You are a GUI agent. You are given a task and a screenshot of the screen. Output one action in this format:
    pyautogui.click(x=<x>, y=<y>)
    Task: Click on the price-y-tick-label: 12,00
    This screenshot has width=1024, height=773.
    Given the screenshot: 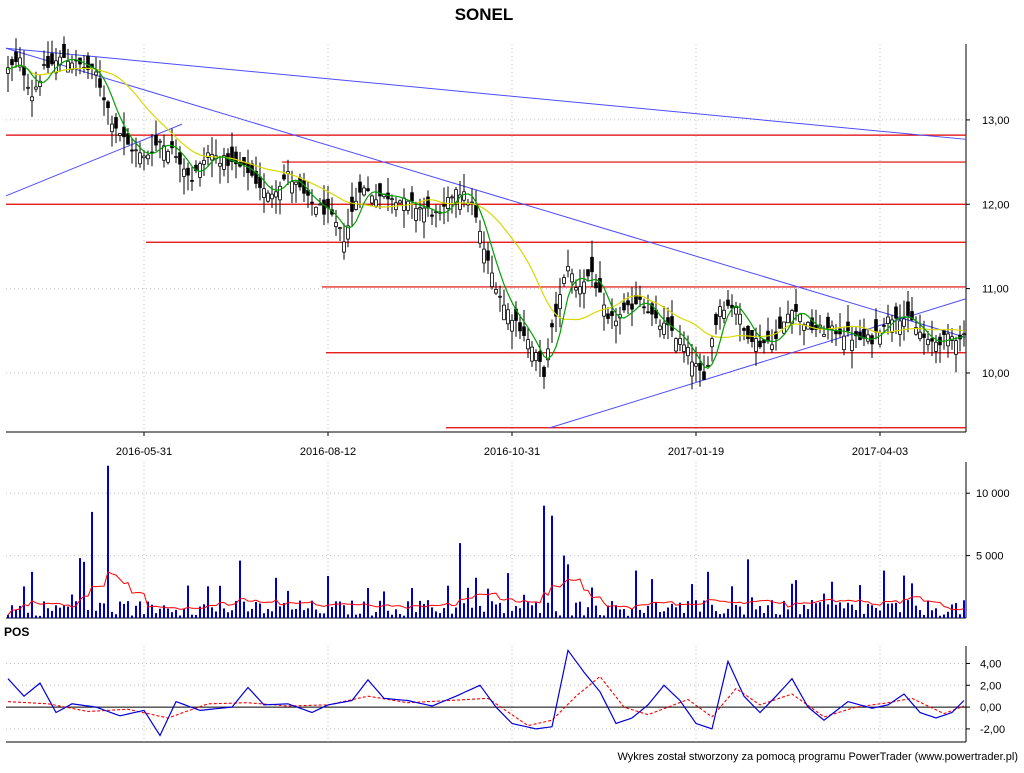 What is the action you would take?
    pyautogui.click(x=996, y=205)
    